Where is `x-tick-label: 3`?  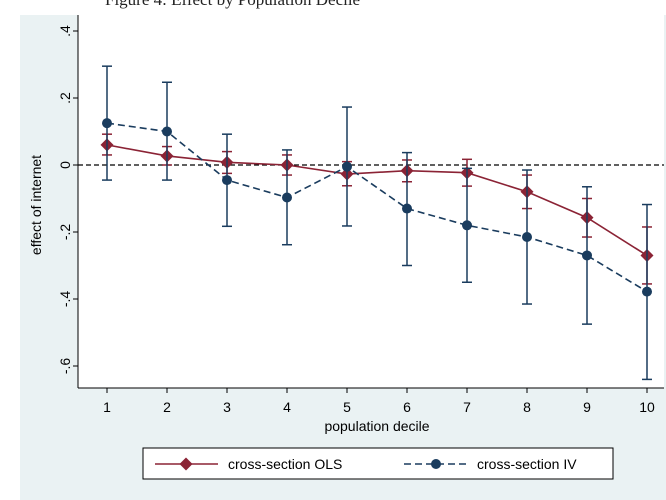
x-tick-label: 3 is located at coordinates (227, 407).